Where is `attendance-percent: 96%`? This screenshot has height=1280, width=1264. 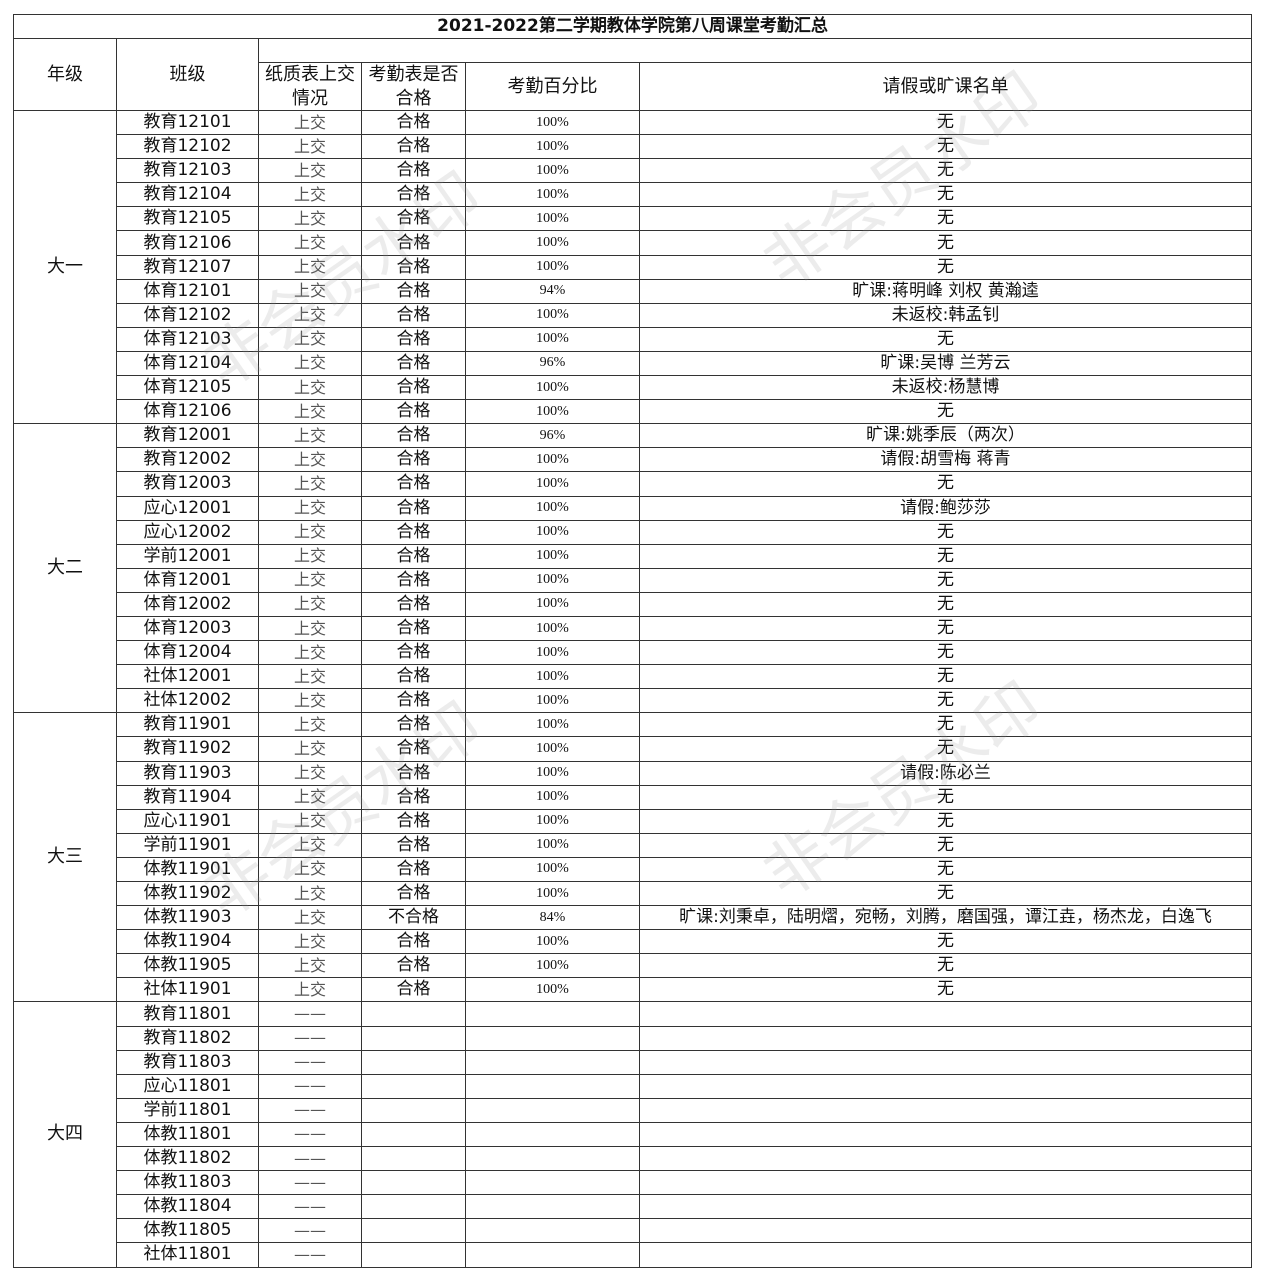 attendance-percent: 96% is located at coordinates (552, 363).